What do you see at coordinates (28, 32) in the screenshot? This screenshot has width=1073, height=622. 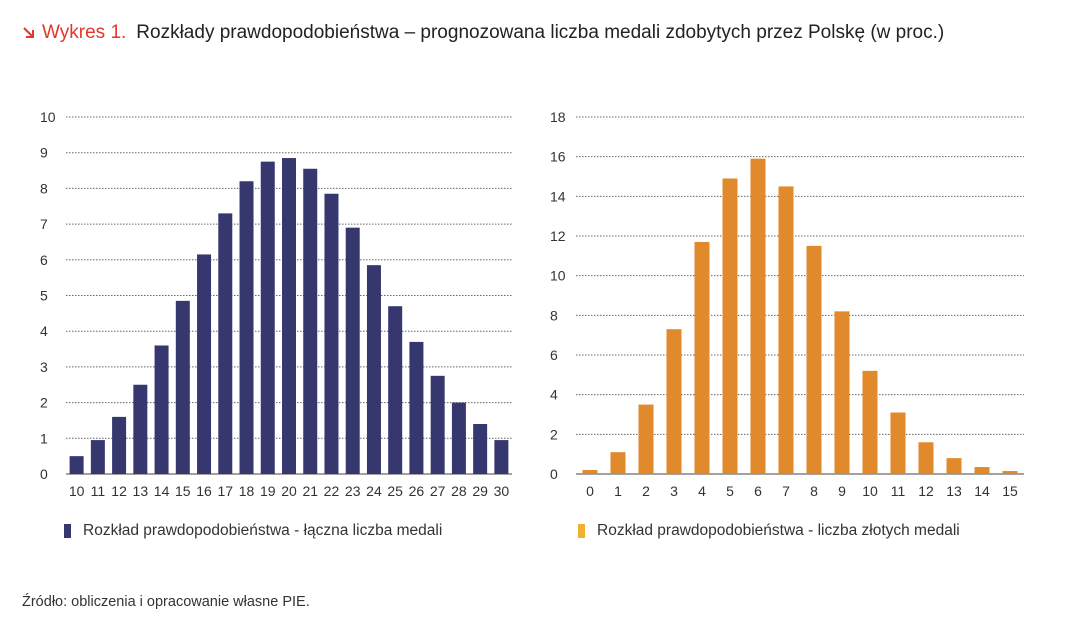 I see `arrow-down-right-icon` at bounding box center [28, 32].